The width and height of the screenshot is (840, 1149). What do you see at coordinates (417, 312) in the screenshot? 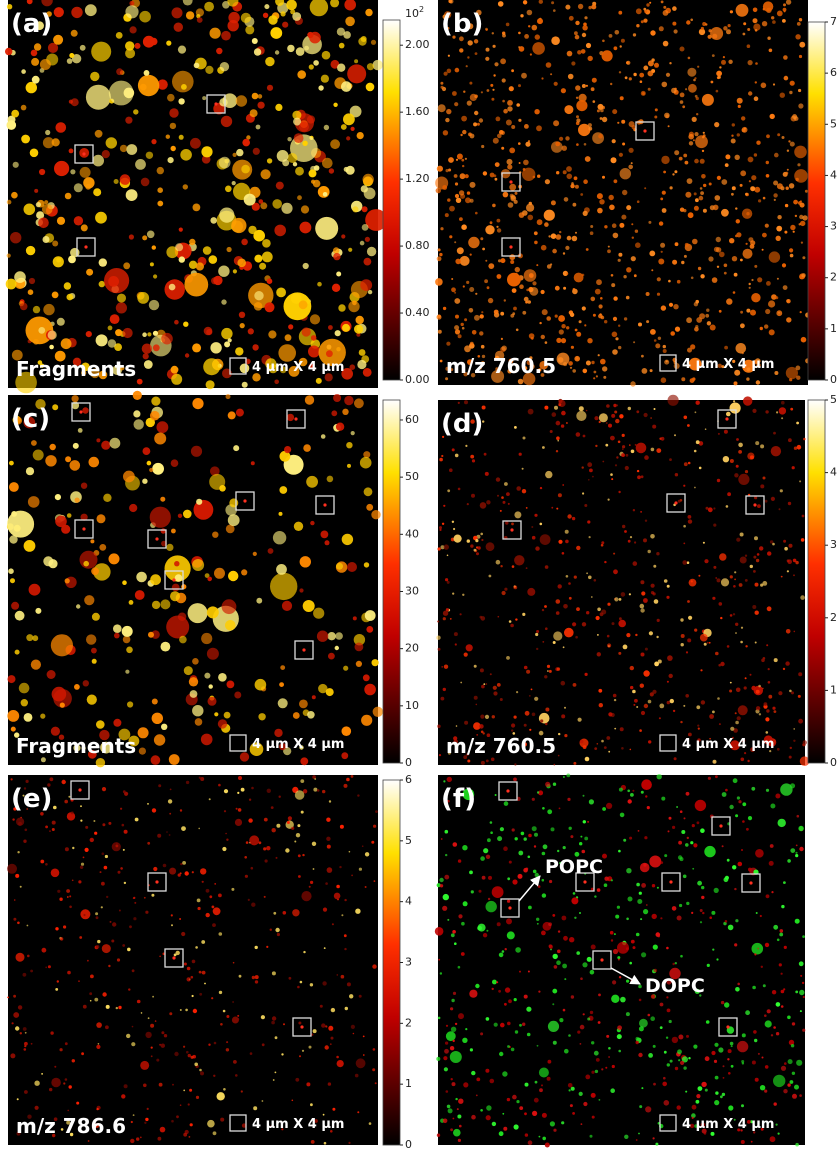
I see `colorbar-tick-label: 0.40` at bounding box center [417, 312].